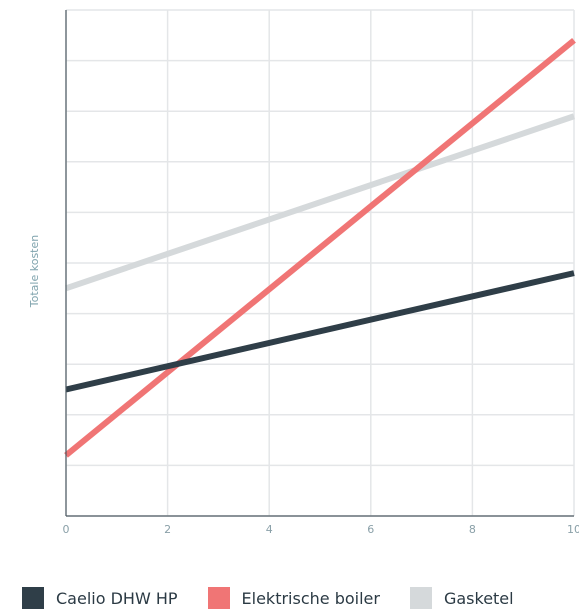  I want to click on x-tick-label: 10, so click(573, 529).